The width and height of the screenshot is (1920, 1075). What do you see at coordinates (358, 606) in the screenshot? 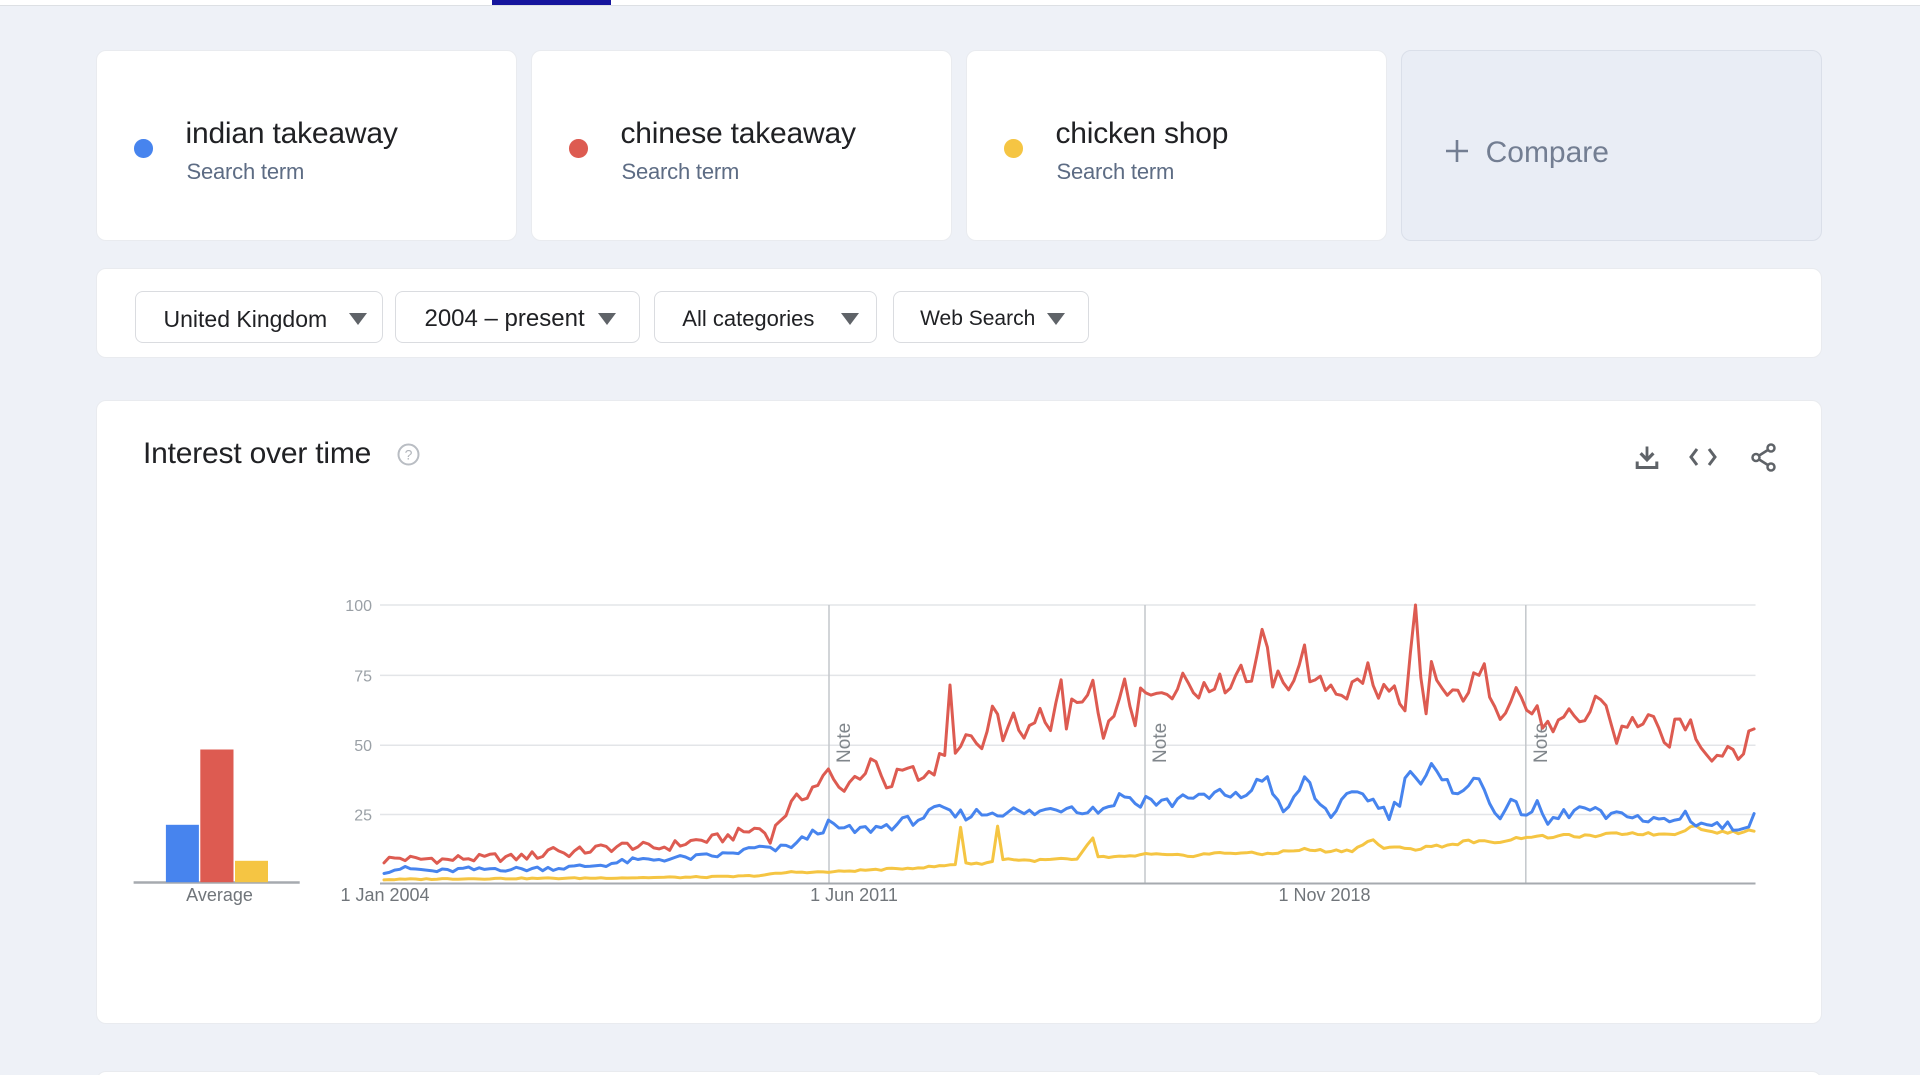
I see `svg-text: 100` at bounding box center [358, 606].